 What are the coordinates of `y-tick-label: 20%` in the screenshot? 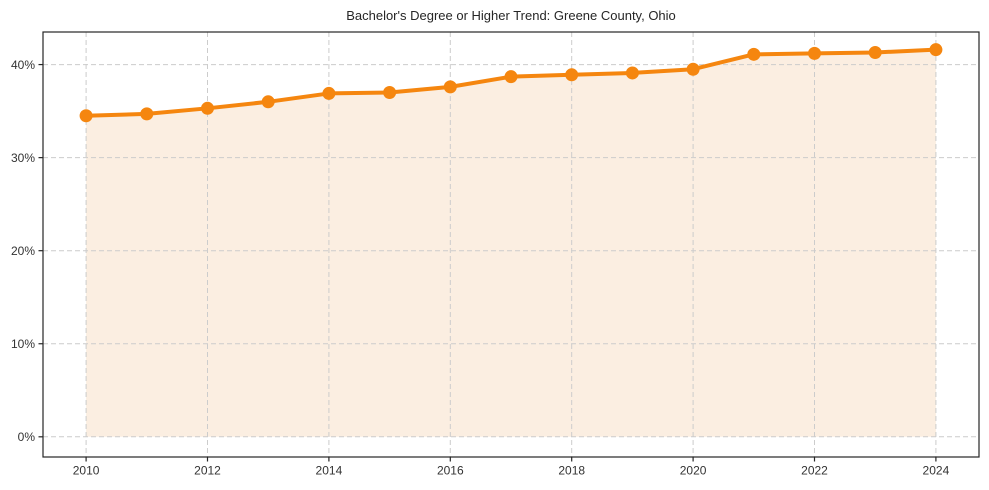 It's located at (23, 251).